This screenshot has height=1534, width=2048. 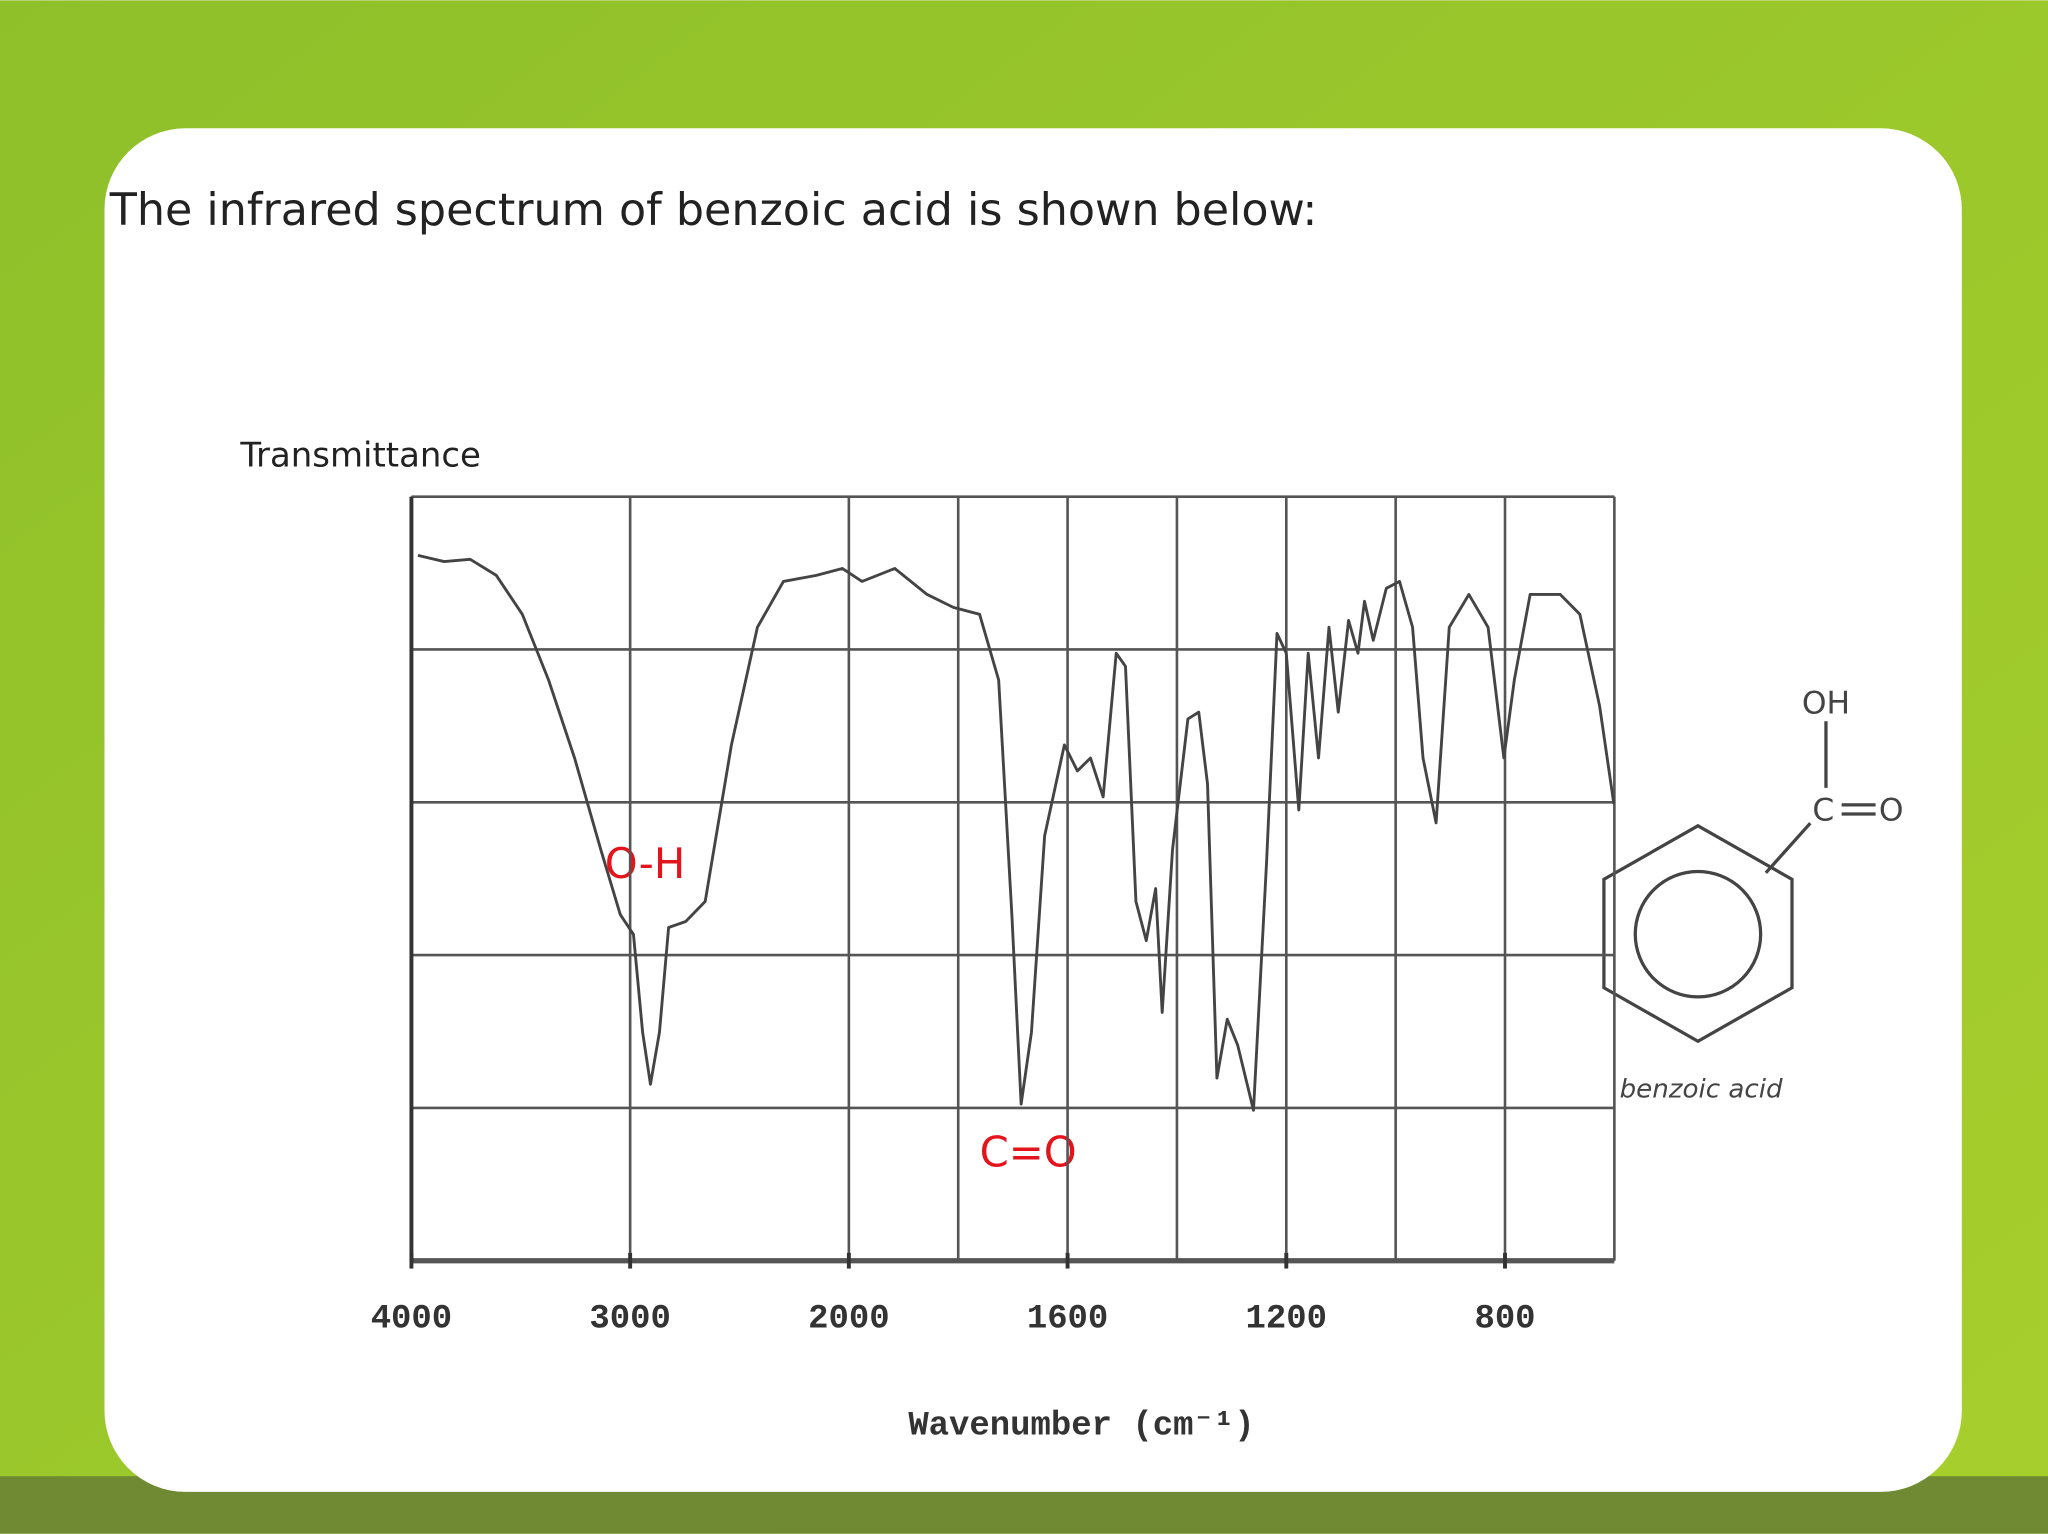 I want to click on structure, so click(x=1739, y=882).